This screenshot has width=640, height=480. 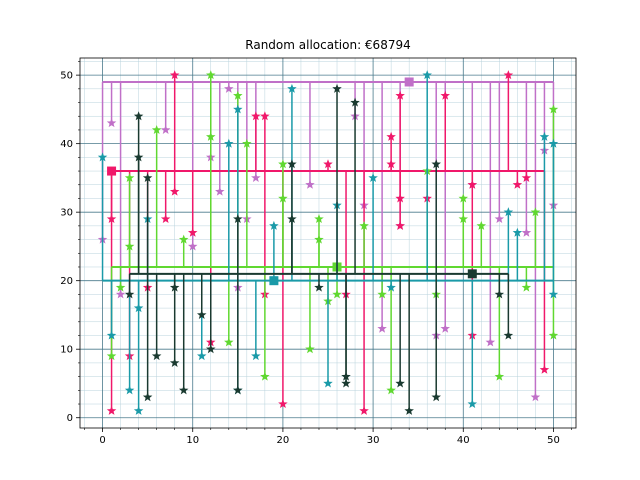 What do you see at coordinates (553, 440) in the screenshot?
I see `x-tick-label: 50` at bounding box center [553, 440].